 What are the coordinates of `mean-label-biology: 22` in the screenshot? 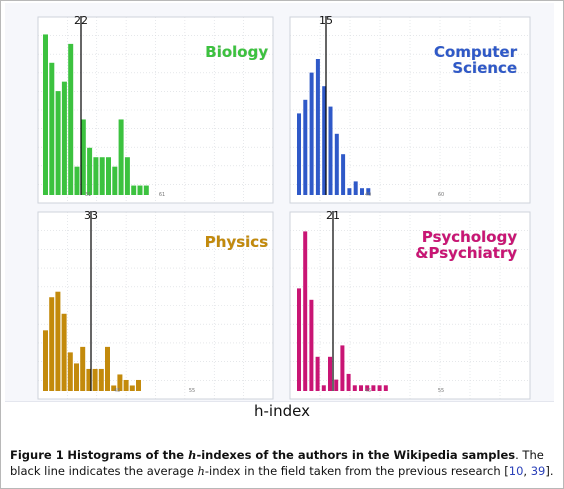 It's located at (81, 20).